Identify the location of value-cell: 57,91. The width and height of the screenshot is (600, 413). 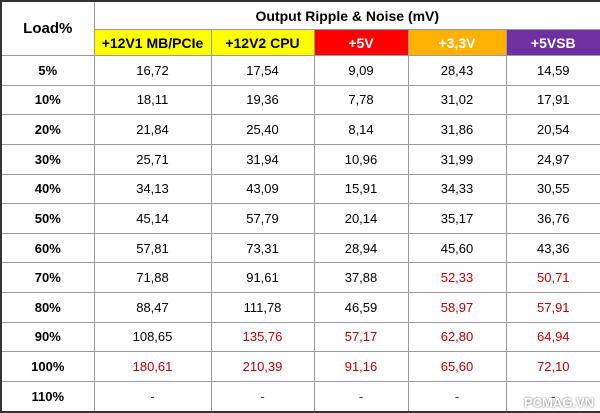
(552, 307).